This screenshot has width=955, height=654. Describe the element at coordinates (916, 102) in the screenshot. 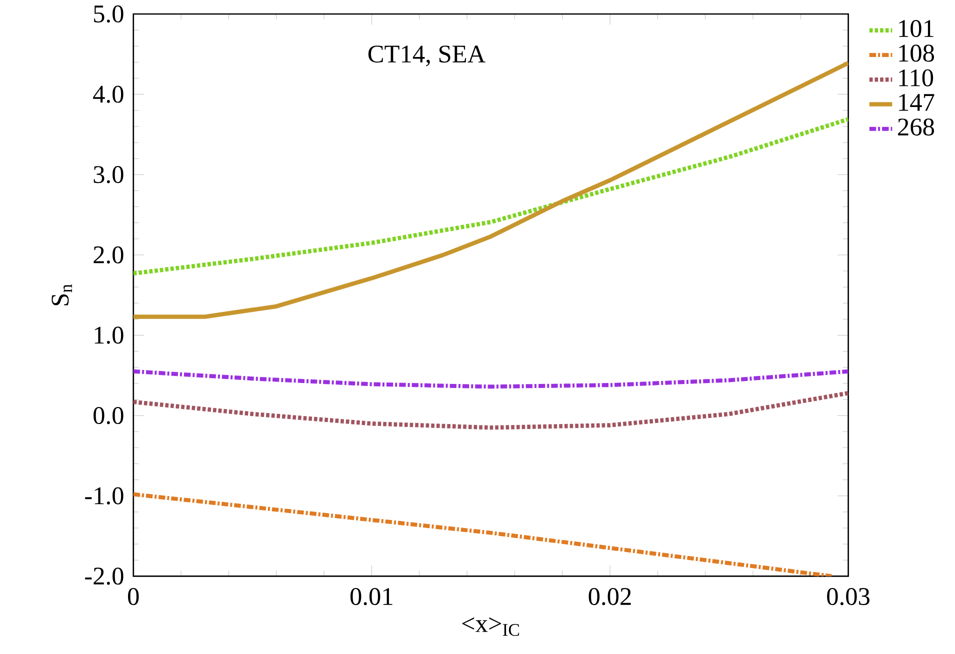

I see `legend-label: 147` at that location.